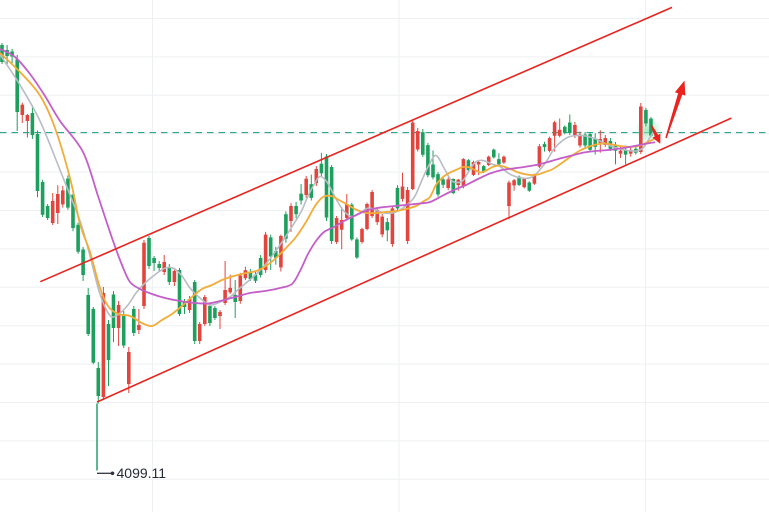  What do you see at coordinates (142, 473) in the screenshot?
I see `svg-text: 4099.11` at bounding box center [142, 473].